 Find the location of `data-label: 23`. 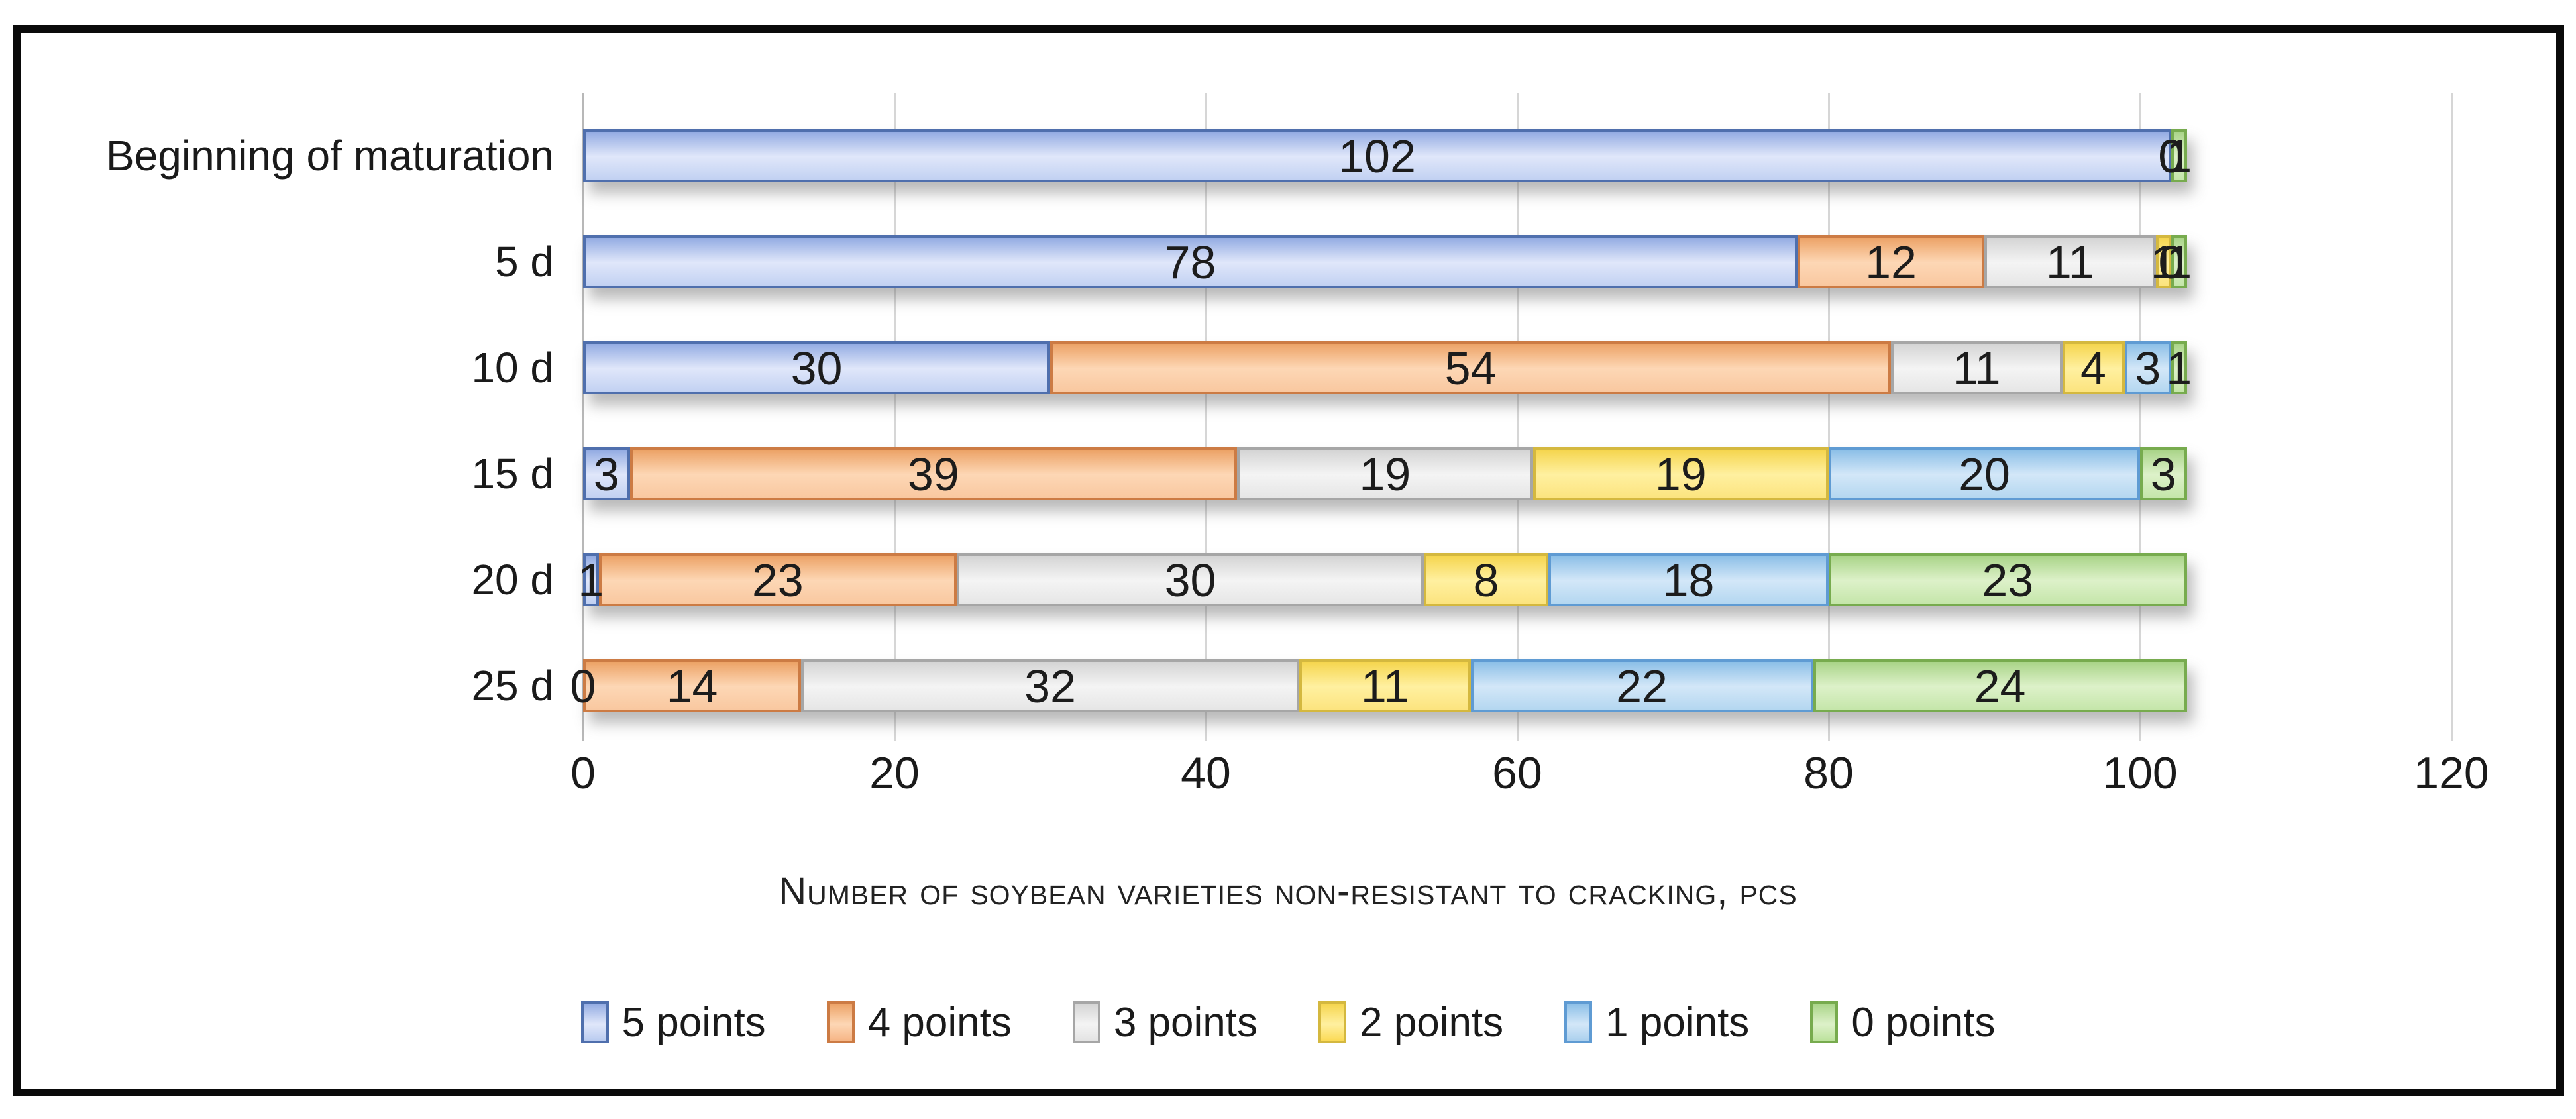

data-label: 23 is located at coordinates (777, 580).